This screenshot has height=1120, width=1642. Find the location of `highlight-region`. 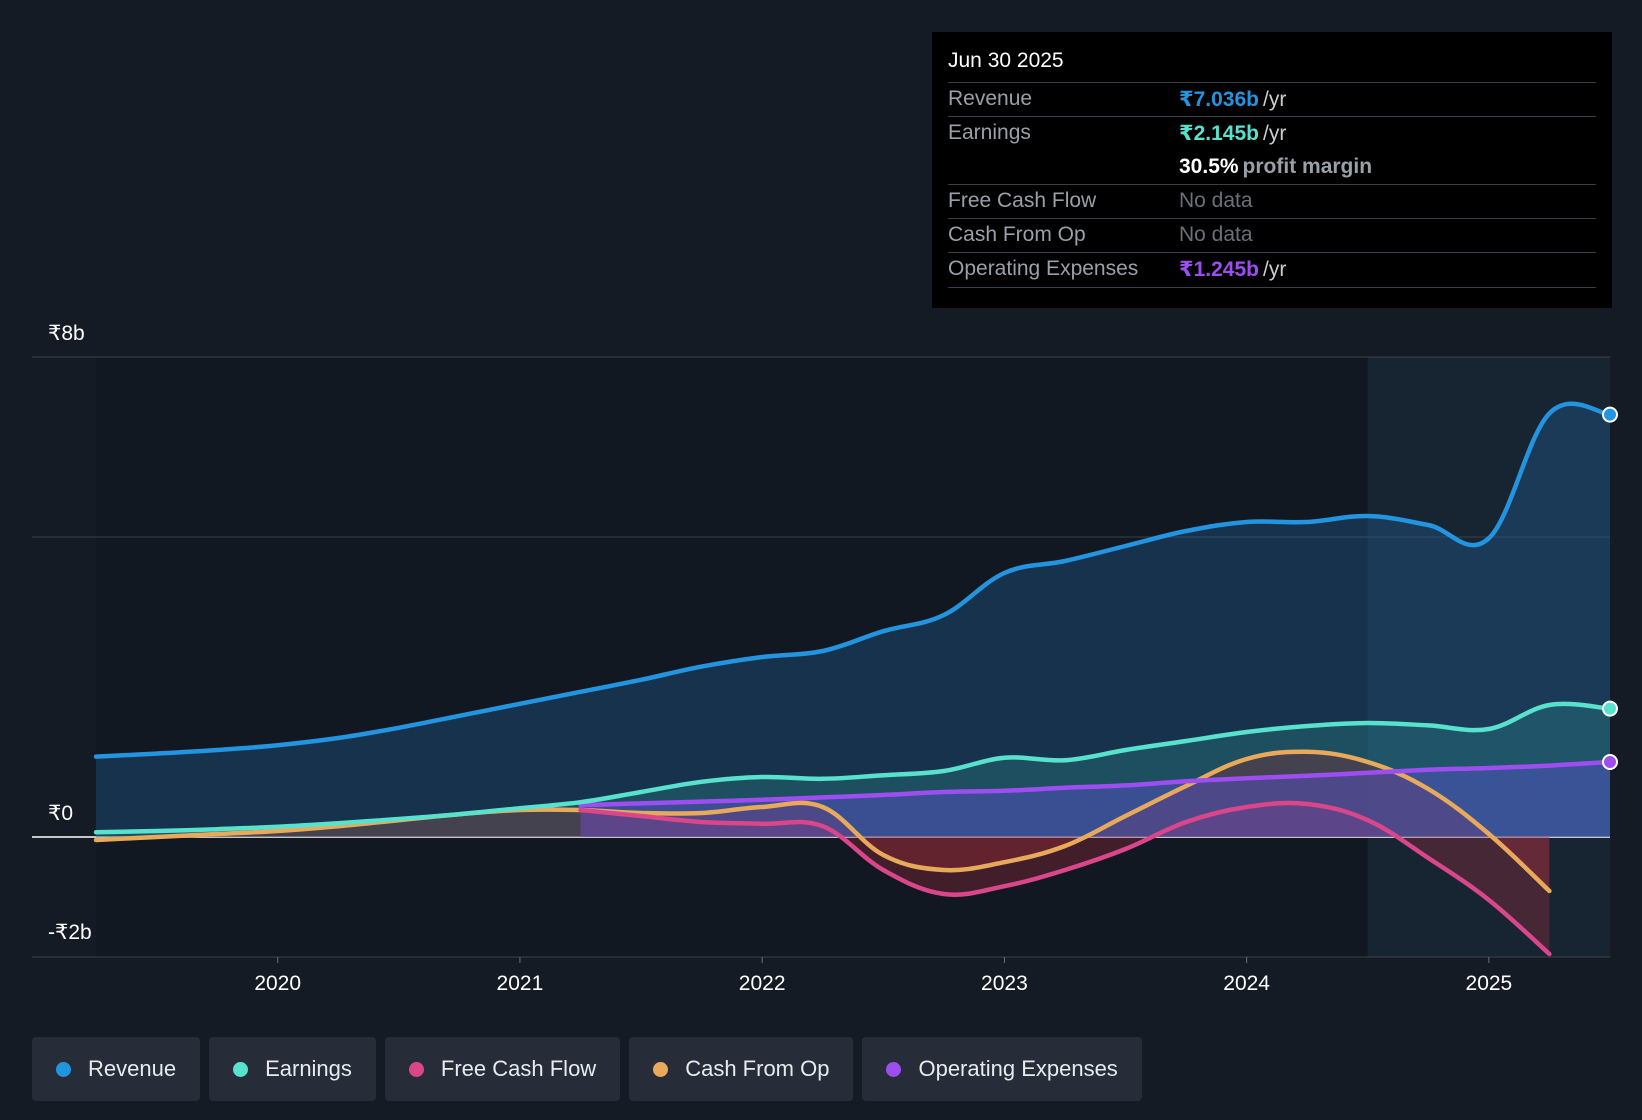

highlight-region is located at coordinates (1488, 657).